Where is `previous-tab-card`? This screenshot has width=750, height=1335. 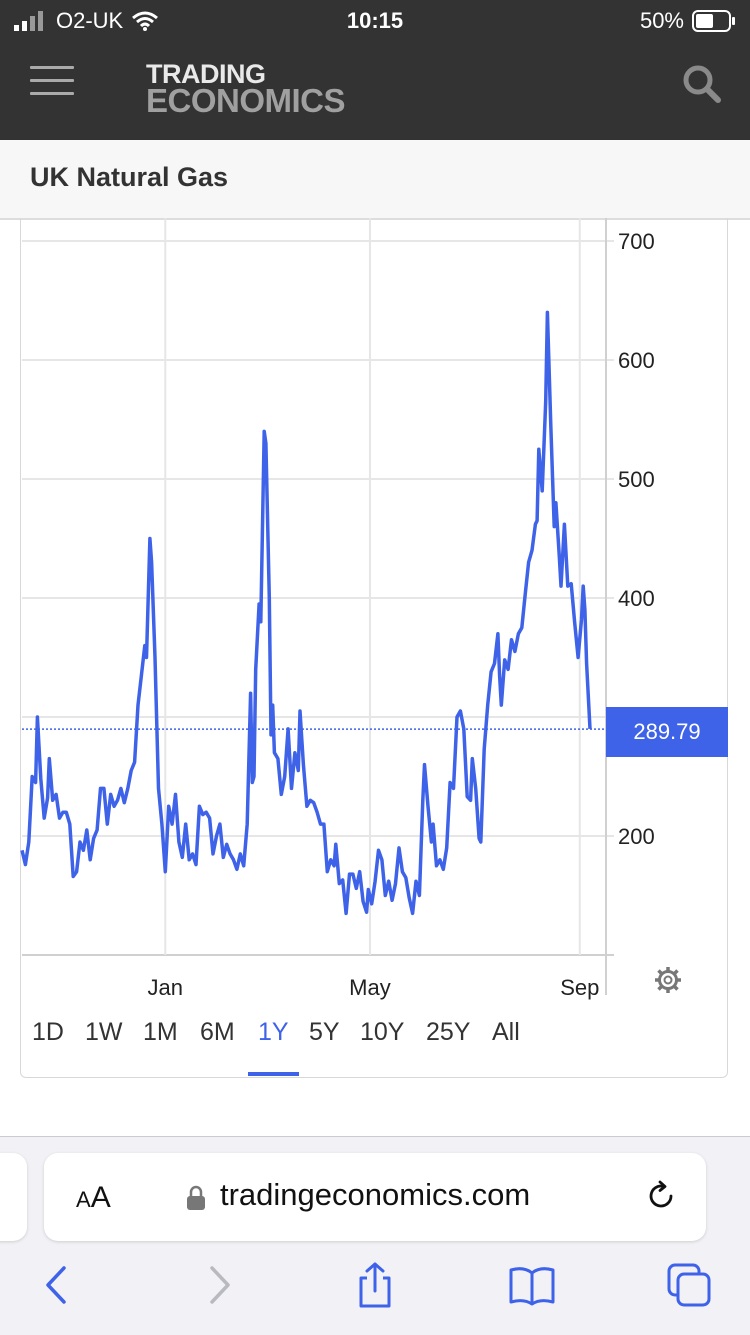
previous-tab-card is located at coordinates (13, 1197).